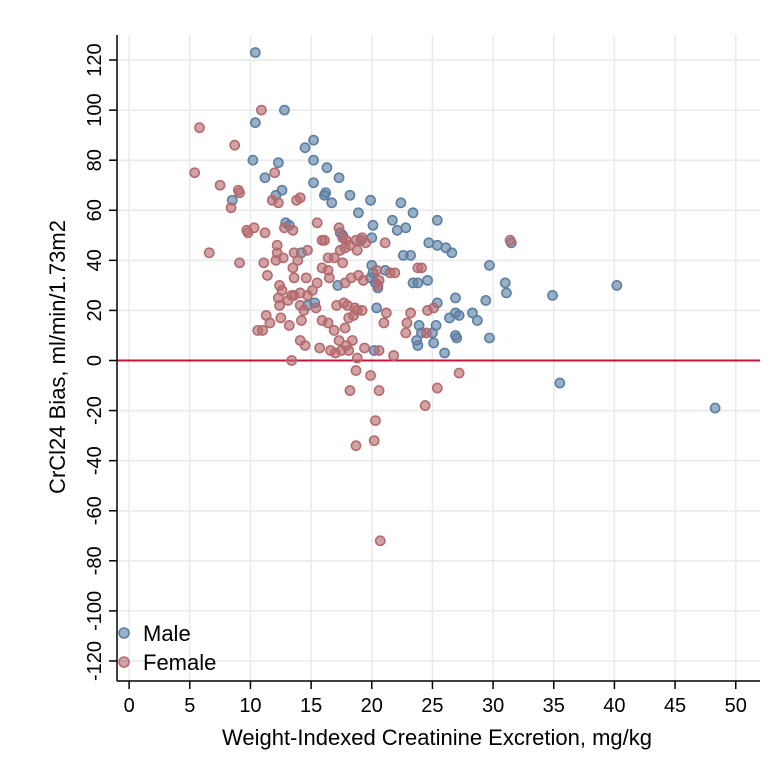 The height and width of the screenshot is (764, 780). What do you see at coordinates (95, 109) in the screenshot?
I see `y-tick-label: 100` at bounding box center [95, 109].